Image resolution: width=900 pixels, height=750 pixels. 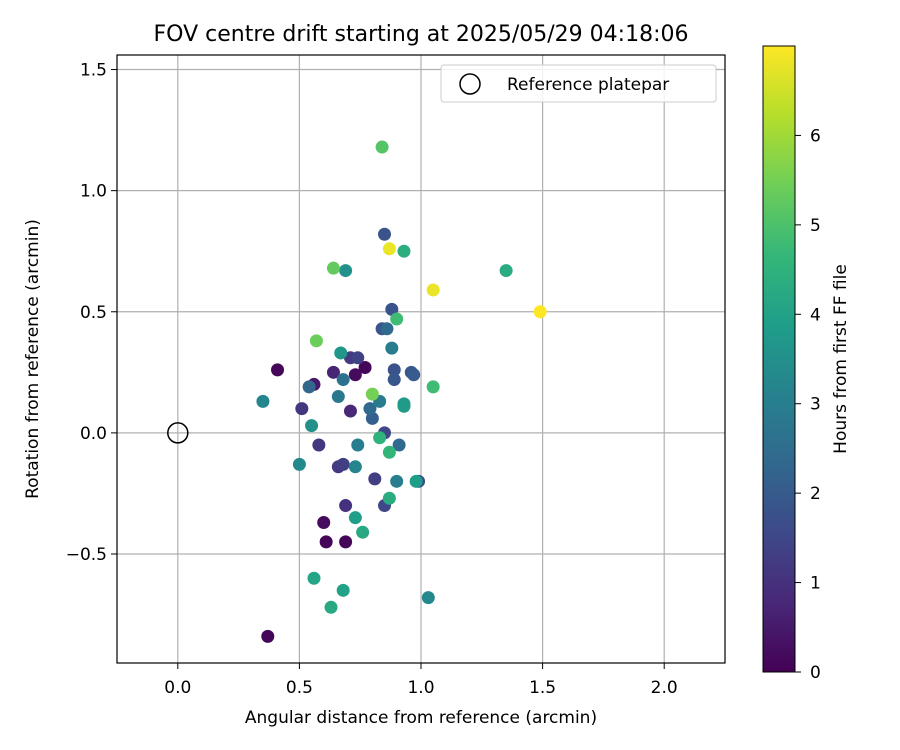 What do you see at coordinates (815, 136) in the screenshot?
I see `colorbar-tick-label: 6` at bounding box center [815, 136].